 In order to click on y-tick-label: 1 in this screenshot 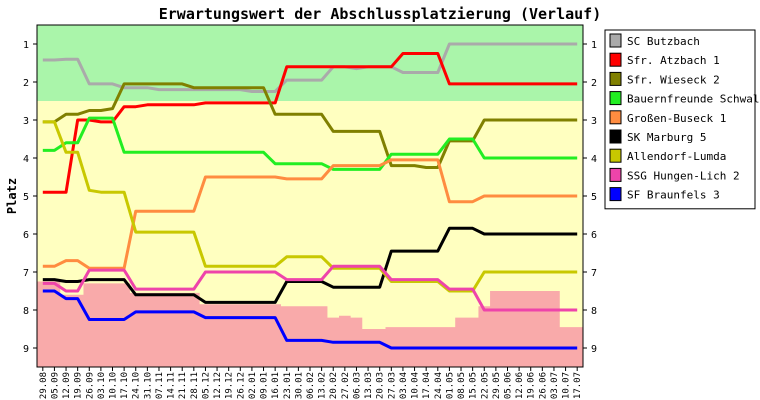, I will do `click(26, 45)`.